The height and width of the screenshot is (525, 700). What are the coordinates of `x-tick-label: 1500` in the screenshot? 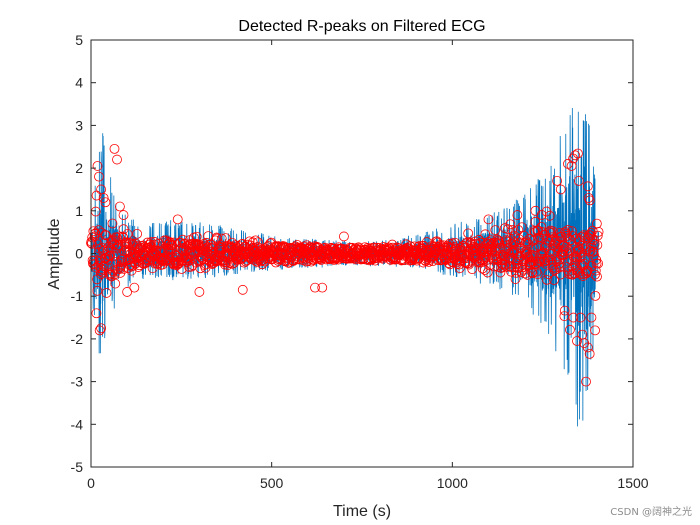 It's located at (632, 483).